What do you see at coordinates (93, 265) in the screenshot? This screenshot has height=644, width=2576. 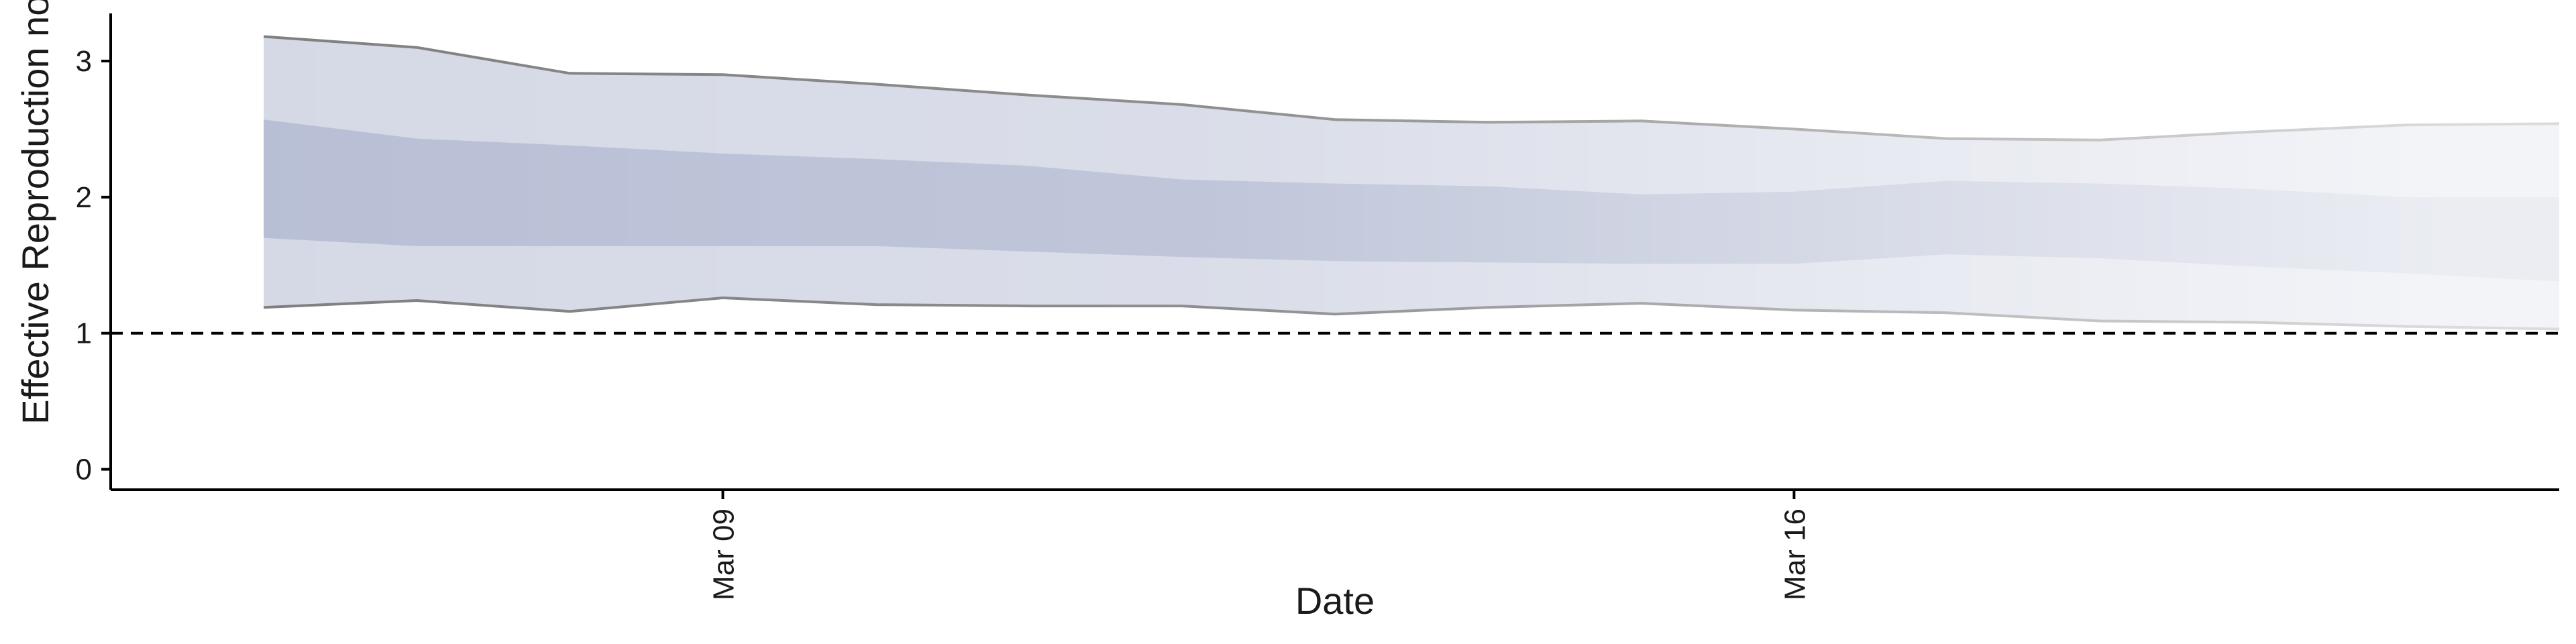 I see `y-ticks: 0 1 2 3` at bounding box center [93, 265].